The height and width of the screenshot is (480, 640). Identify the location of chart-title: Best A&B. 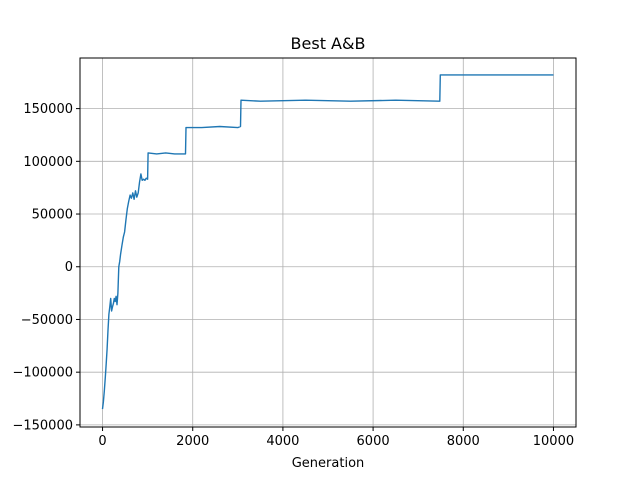
(328, 43).